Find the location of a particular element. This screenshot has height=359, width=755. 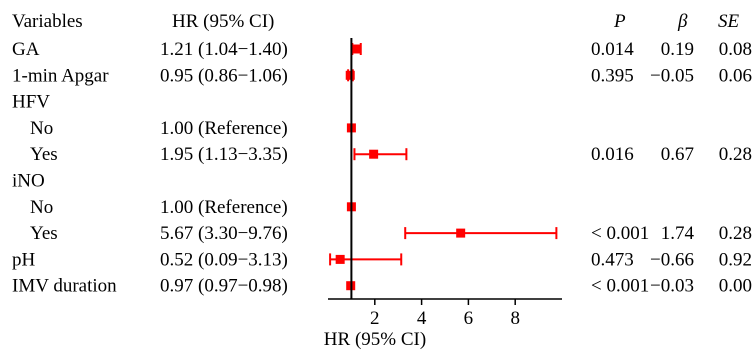

row-beta: −0.05 is located at coordinates (672, 75).